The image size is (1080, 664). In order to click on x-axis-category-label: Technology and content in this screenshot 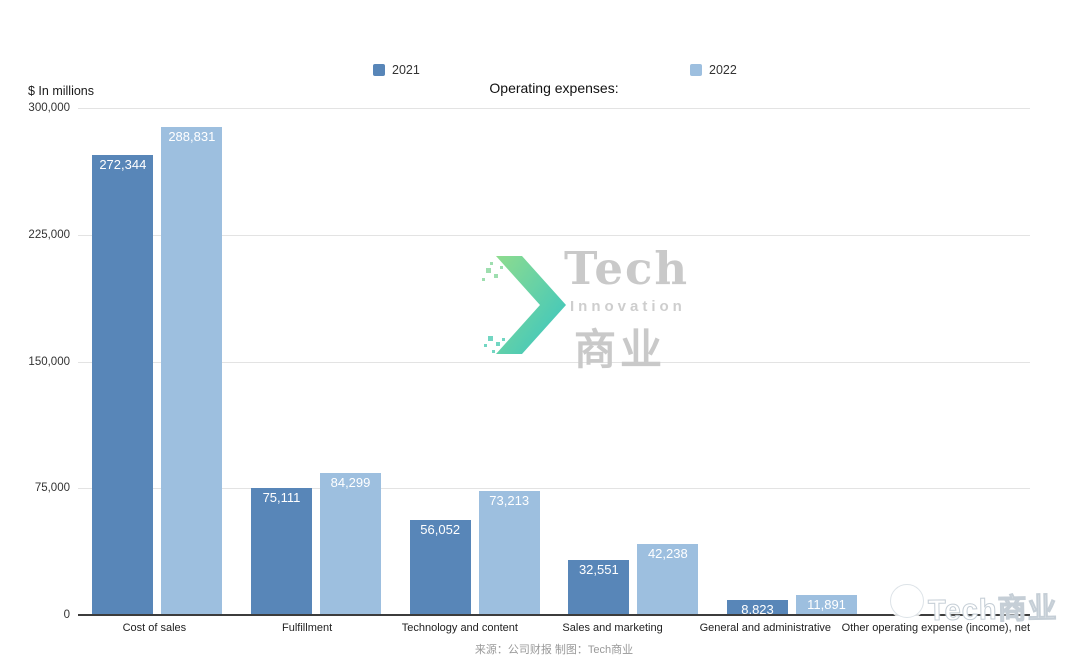, I will do `click(459, 628)`.